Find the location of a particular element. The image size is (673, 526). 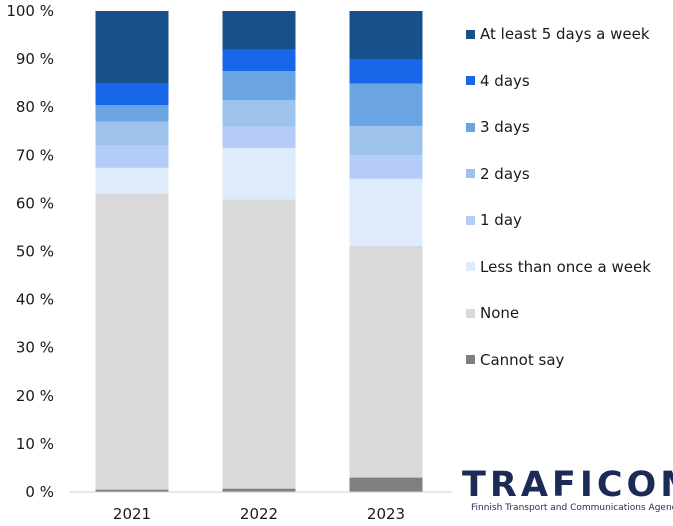

legend-item: Less than once a week is located at coordinates (558, 267).